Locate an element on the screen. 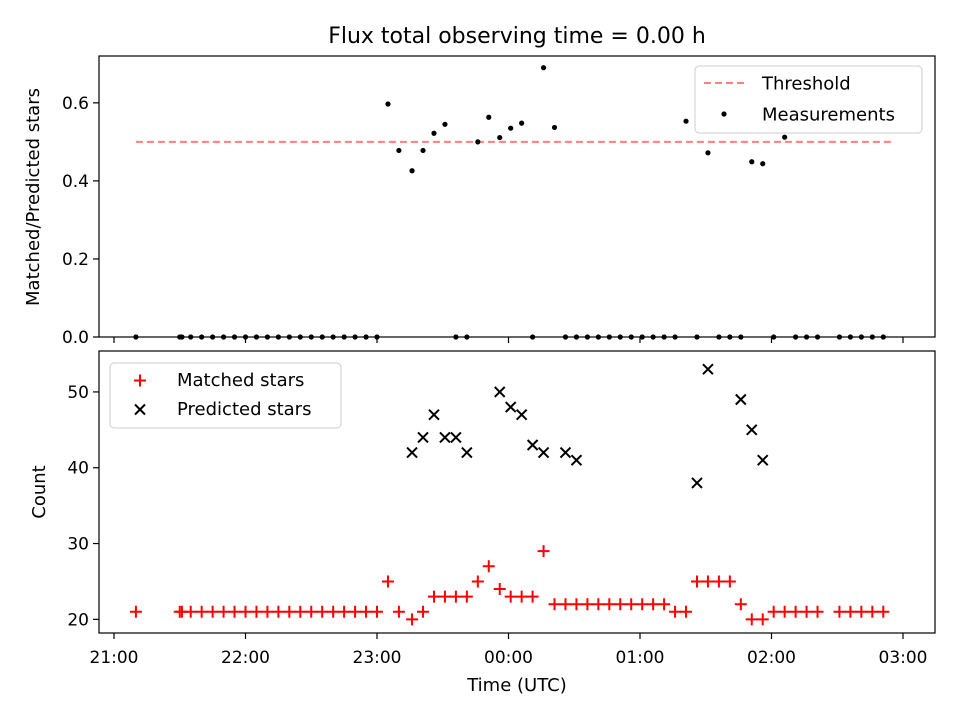 Image resolution: width=960 pixels, height=720 pixels. legend-measurements-label: Measurements is located at coordinates (828, 115).